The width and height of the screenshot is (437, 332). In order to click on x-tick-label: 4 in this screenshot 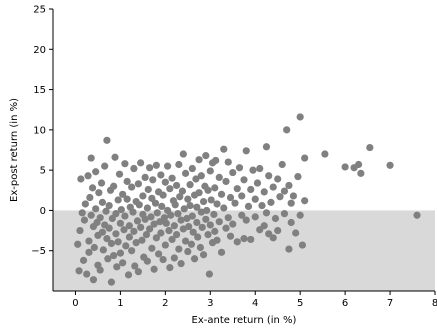, I will do `click(255, 303)`.